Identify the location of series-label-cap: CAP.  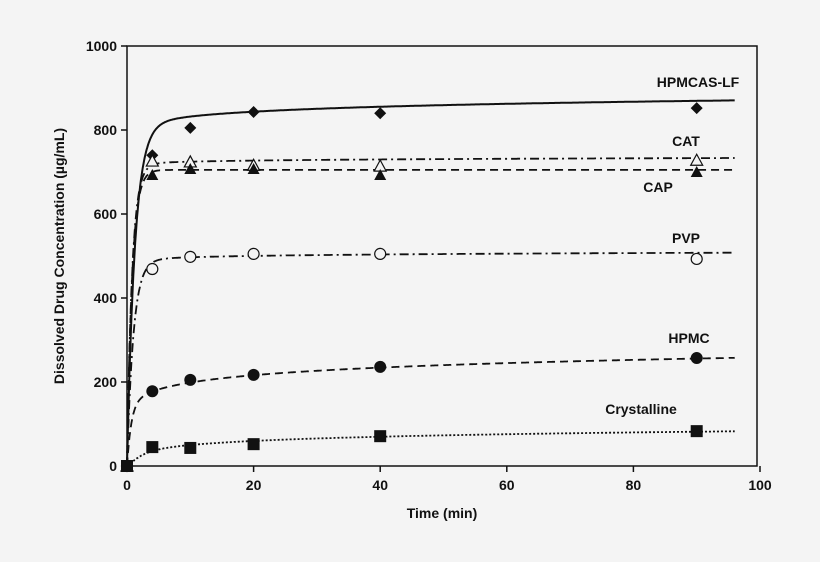
(658, 187).